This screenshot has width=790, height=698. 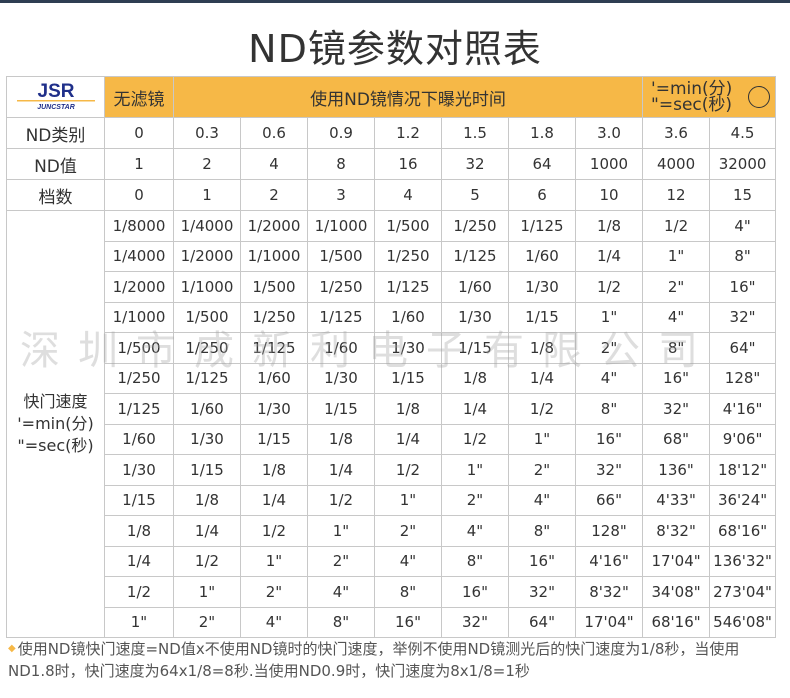 I want to click on table-cell: 136'32", so click(x=743, y=561).